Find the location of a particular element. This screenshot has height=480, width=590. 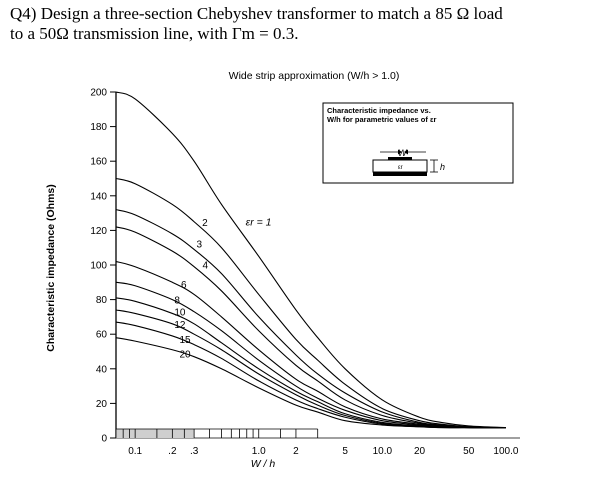

series-label: 4 is located at coordinates (205, 266).